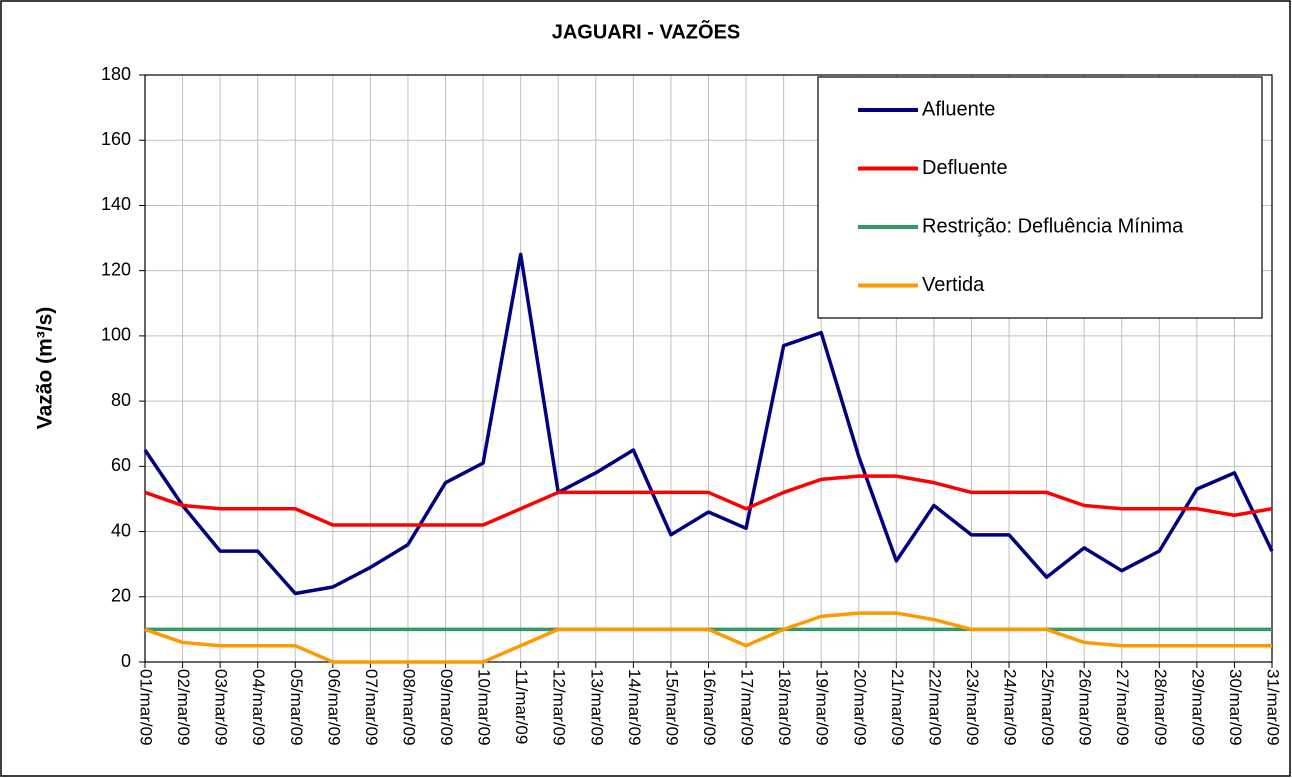 The height and width of the screenshot is (778, 1292). I want to click on legend-box, so click(1040, 197).